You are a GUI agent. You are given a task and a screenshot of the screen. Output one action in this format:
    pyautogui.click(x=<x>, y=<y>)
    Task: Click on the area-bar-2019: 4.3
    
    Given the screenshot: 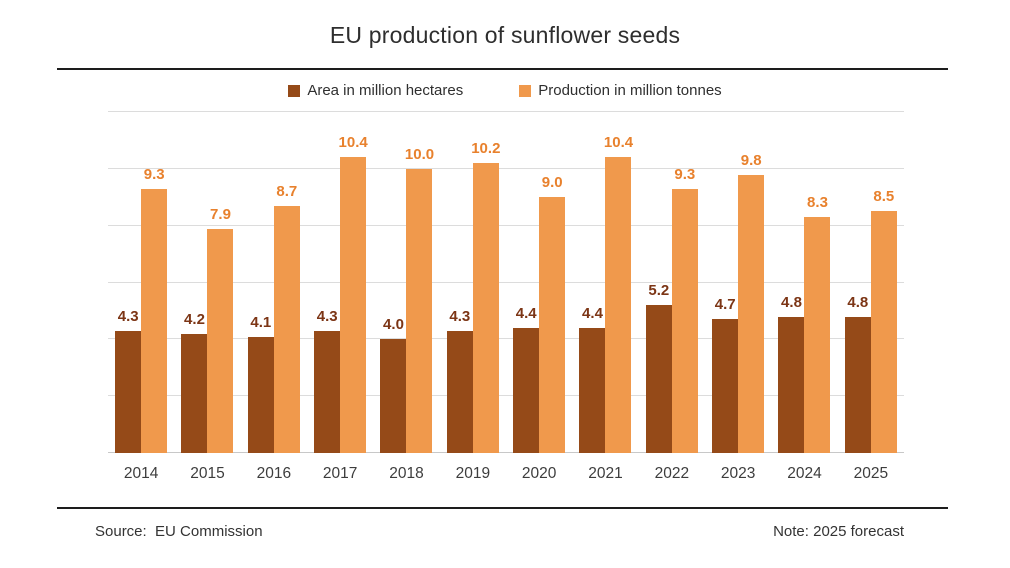 What is the action you would take?
    pyautogui.click(x=459, y=380)
    